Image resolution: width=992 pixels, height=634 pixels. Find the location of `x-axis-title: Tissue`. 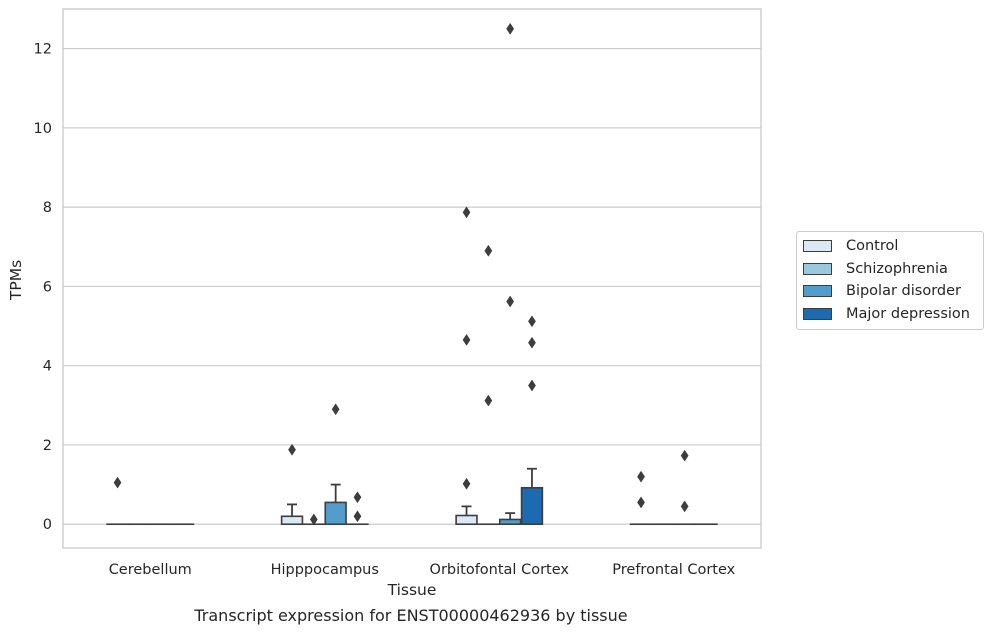

x-axis-title: Tissue is located at coordinates (412, 590).